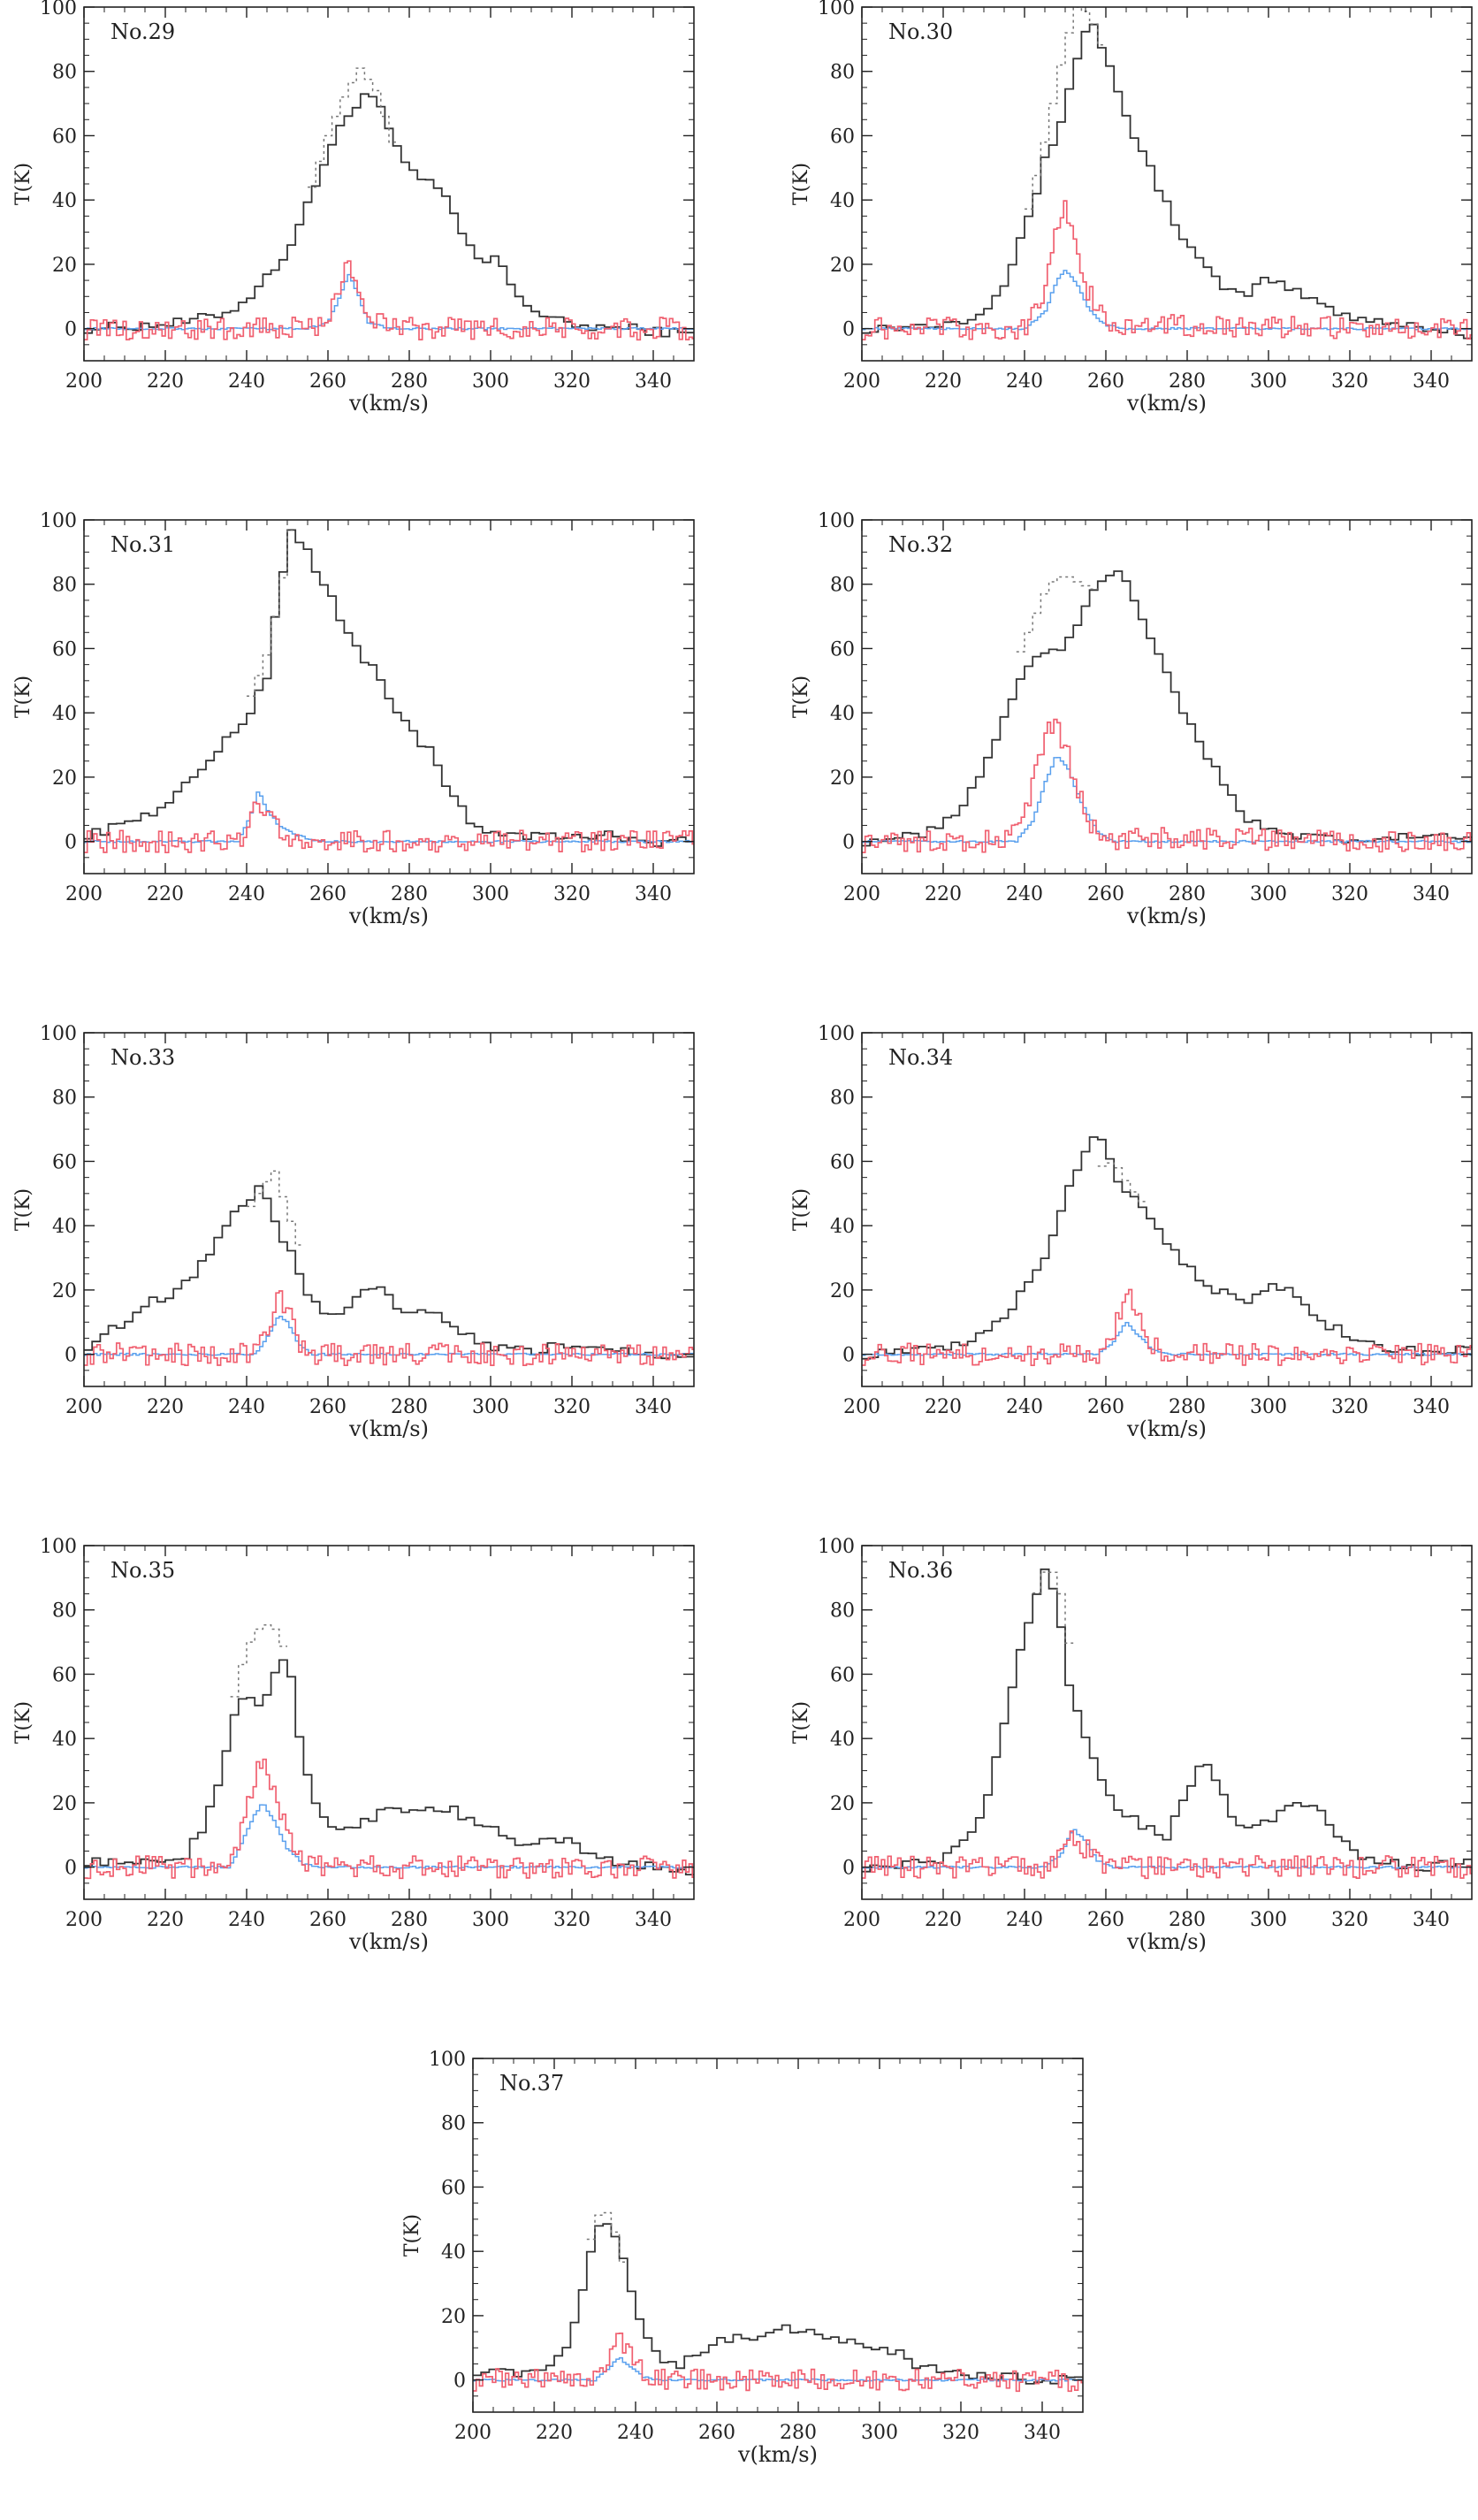 The image size is (1478, 2520). I want to click on panel-title: No.31, so click(142, 544).